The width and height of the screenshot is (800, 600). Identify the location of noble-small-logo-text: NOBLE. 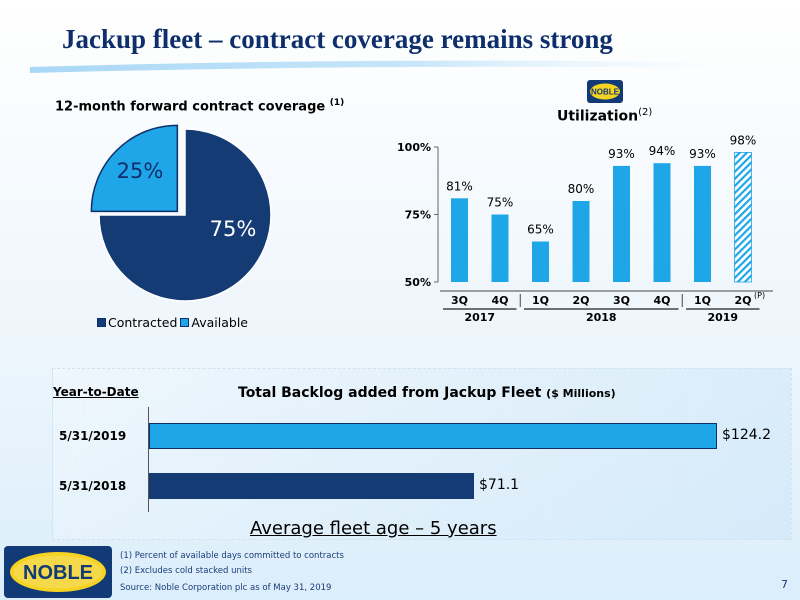
(605, 92).